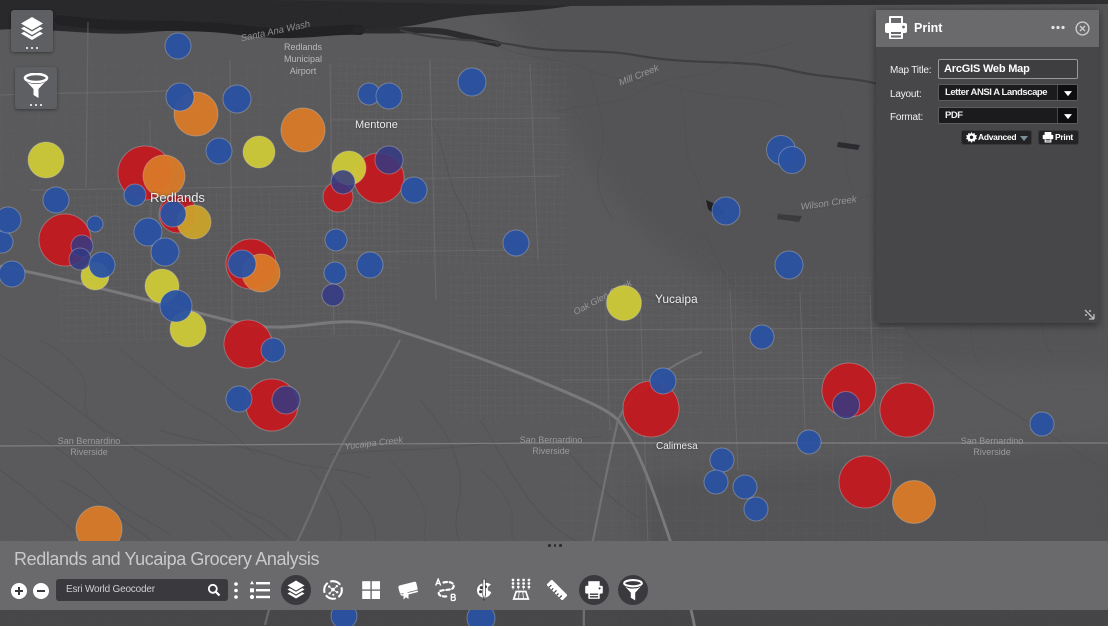 The height and width of the screenshot is (629, 1112). What do you see at coordinates (376, 125) in the screenshot?
I see `svg-text: Mentone` at bounding box center [376, 125].